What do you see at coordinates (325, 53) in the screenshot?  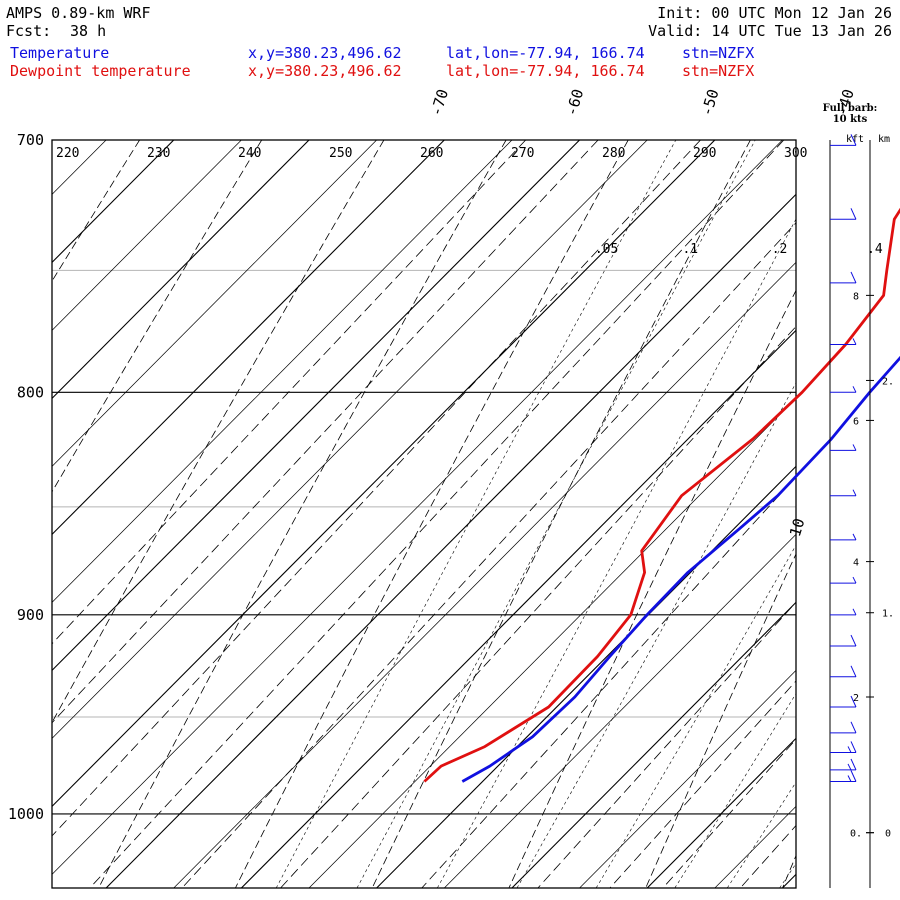 I see `legend-temperature-xy: x,y=380.23,496.62` at bounding box center [325, 53].